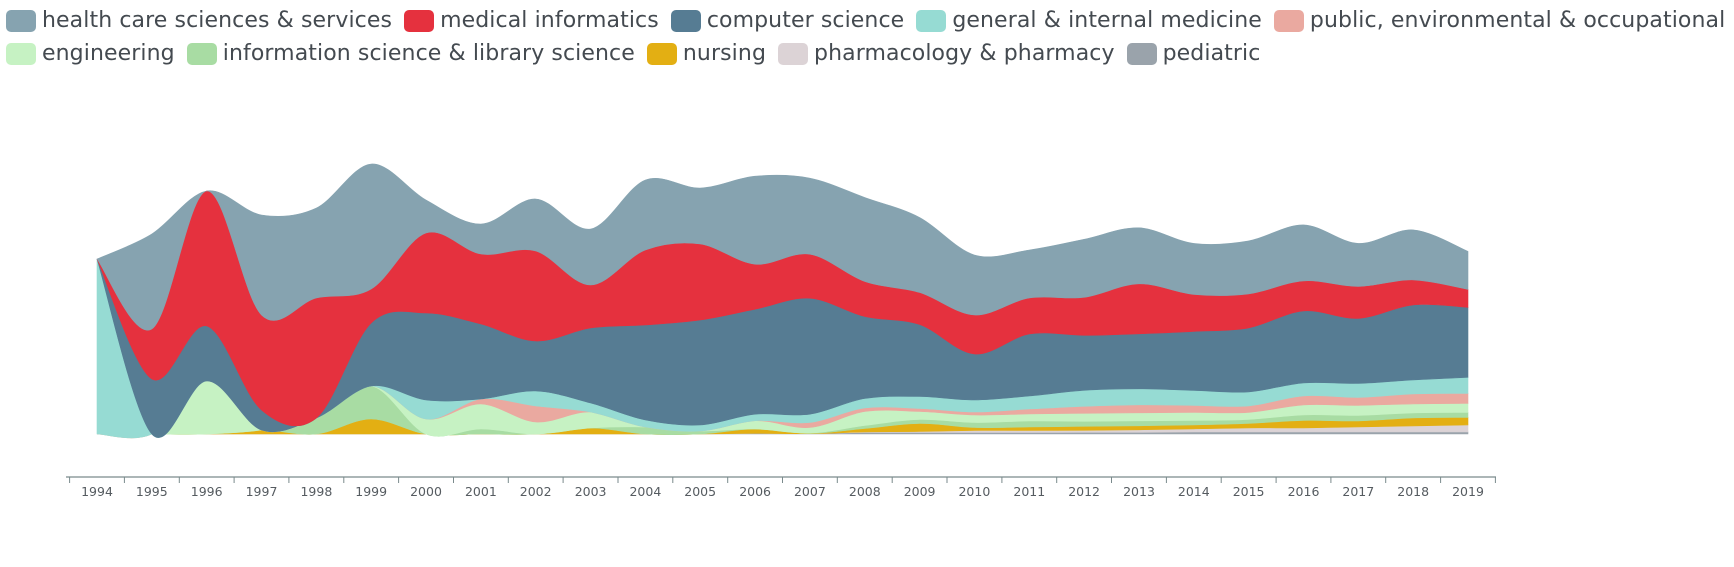 Image resolution: width=1734 pixels, height=567 pixels. Describe the element at coordinates (865, 491) in the screenshot. I see `x-tick-label: 2008` at that location.